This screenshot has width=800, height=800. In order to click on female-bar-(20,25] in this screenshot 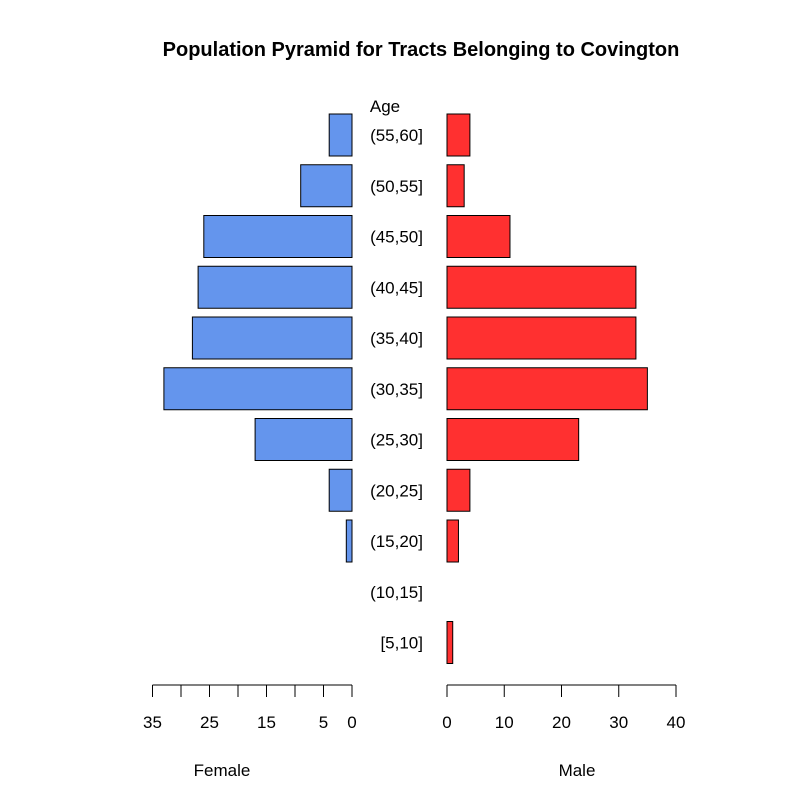, I will do `click(340, 490)`.